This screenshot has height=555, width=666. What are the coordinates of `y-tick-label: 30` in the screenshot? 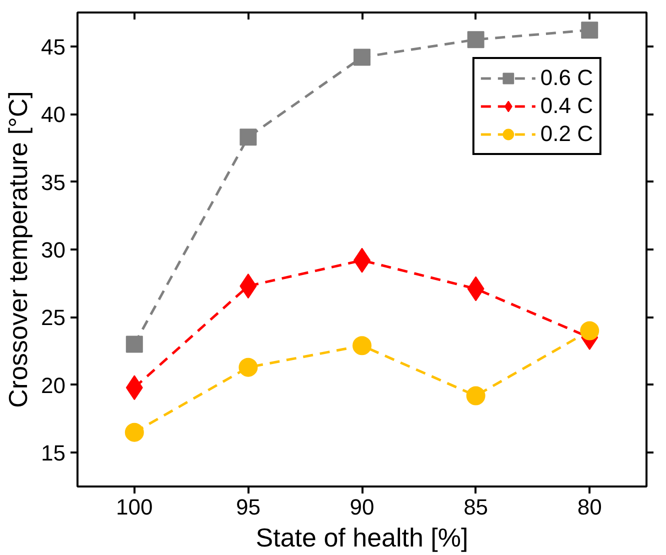 It's located at (53, 250).